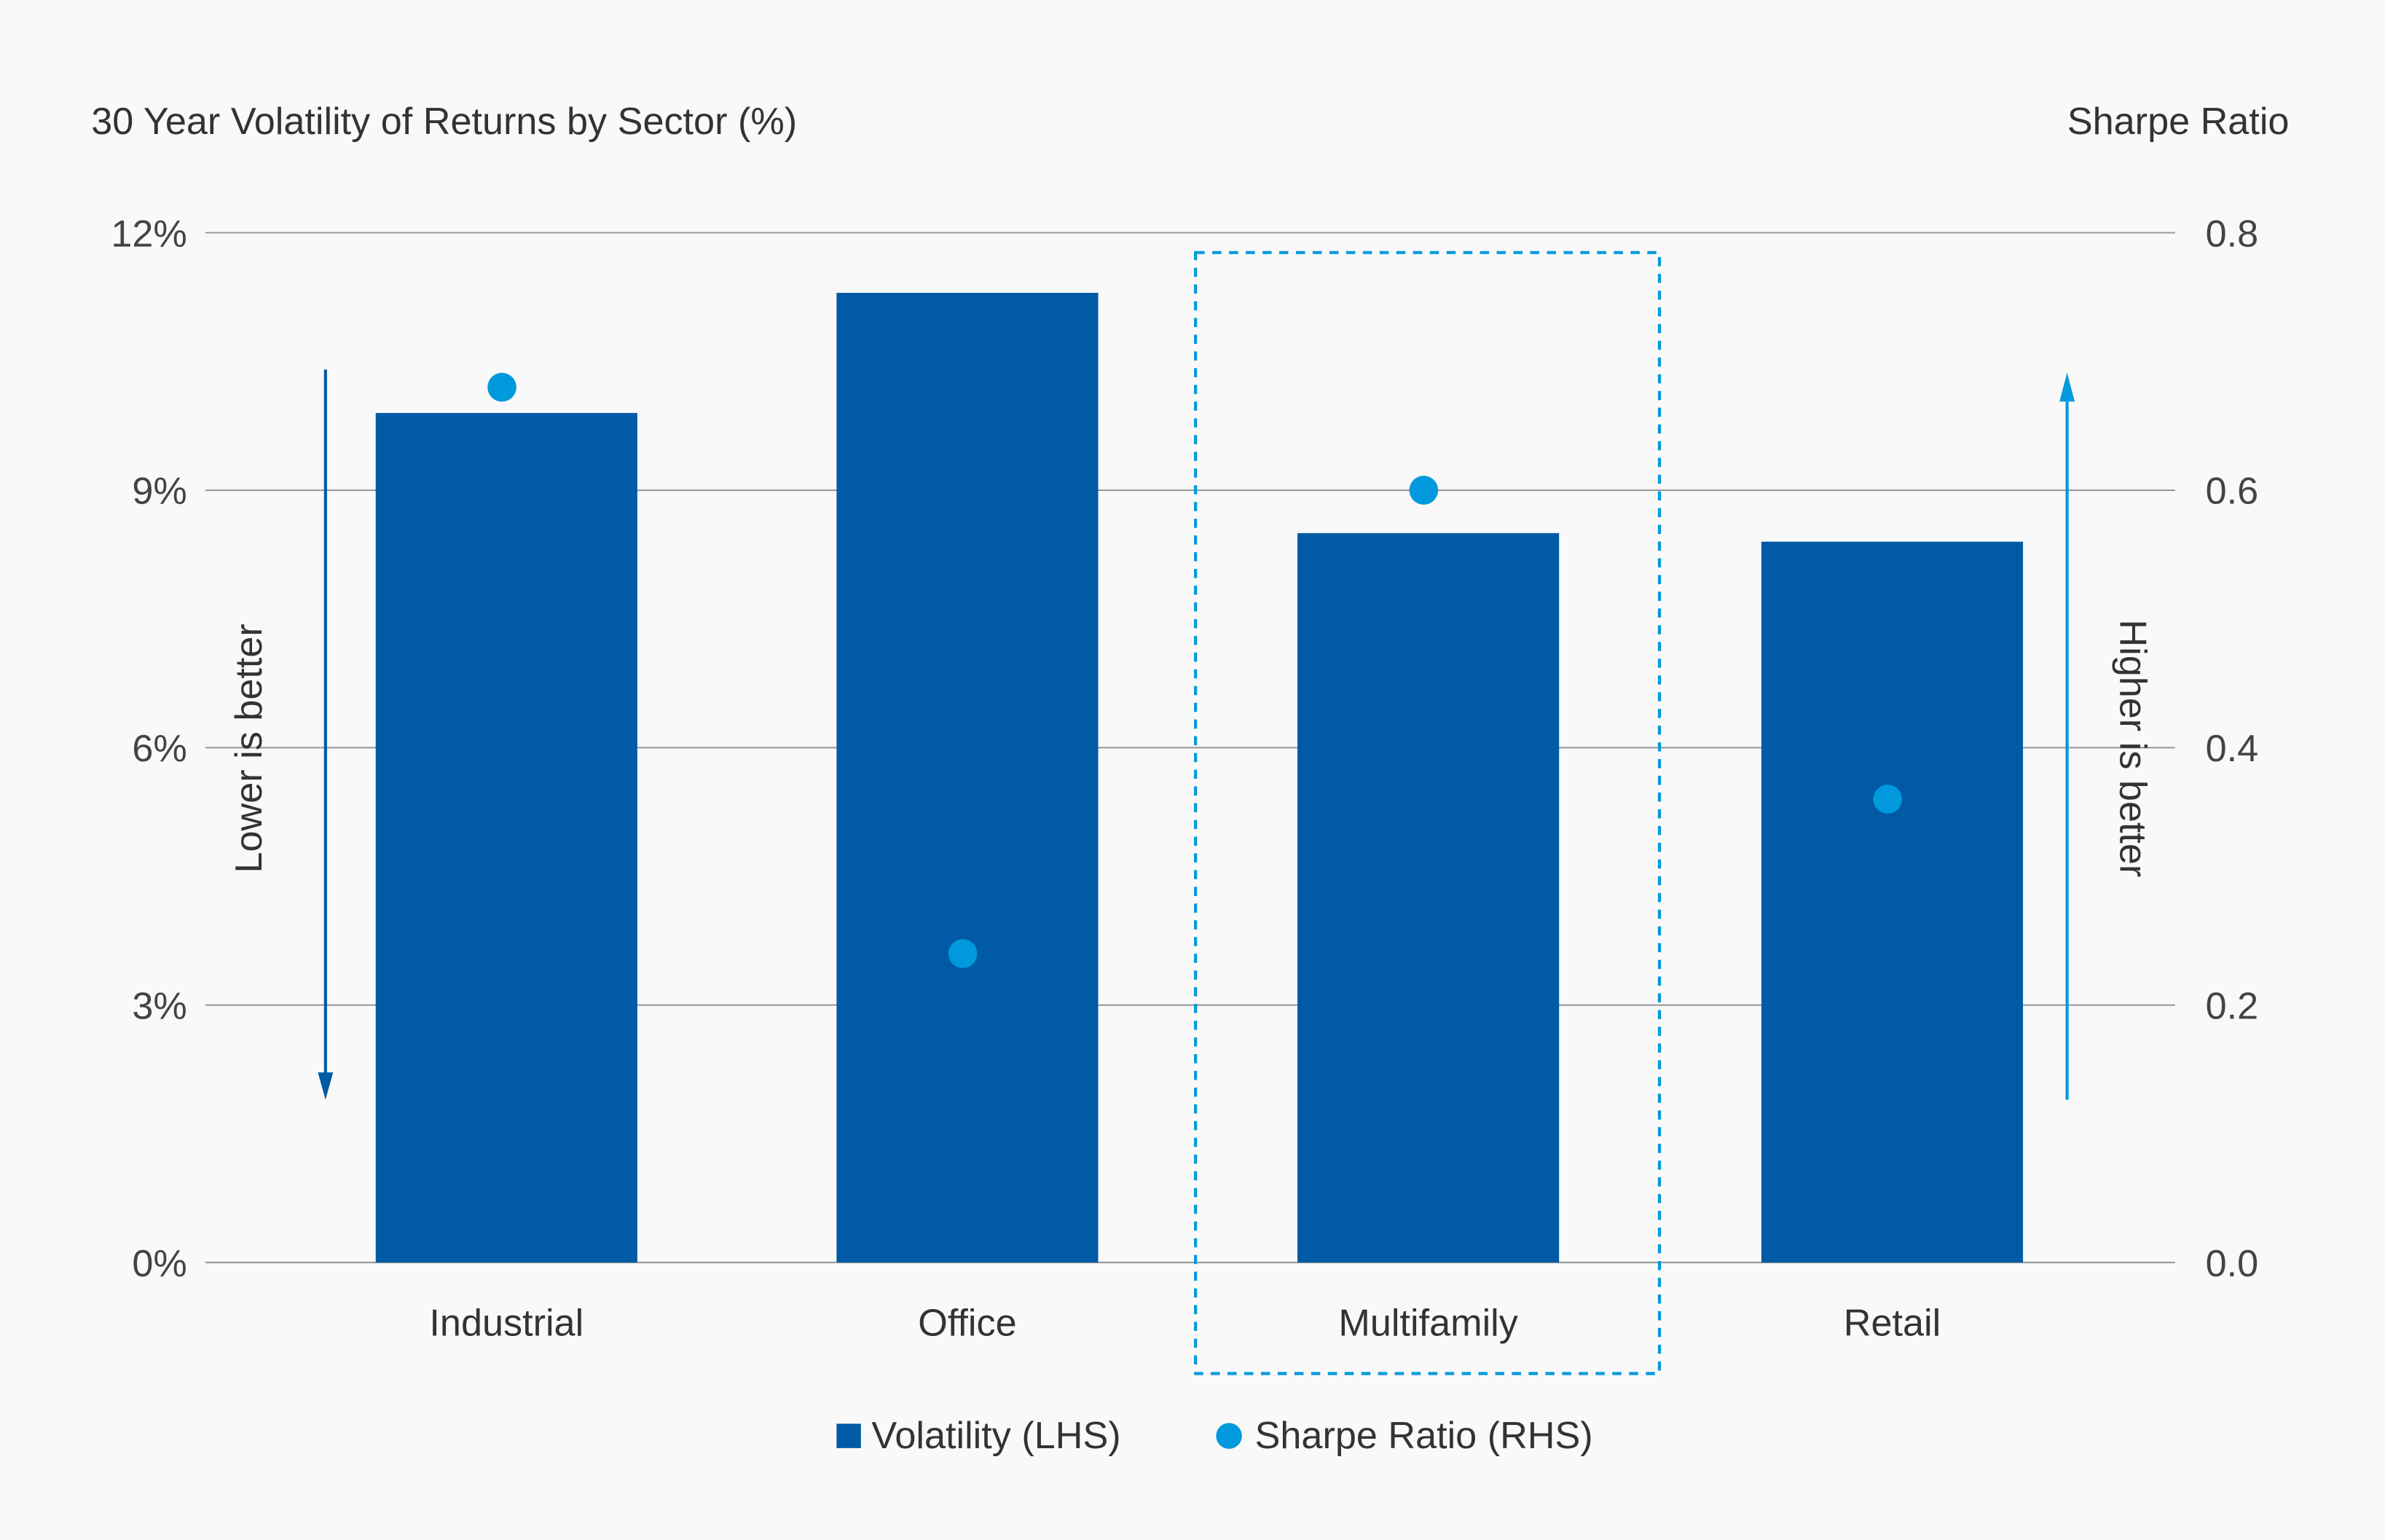 This screenshot has height=1540, width=2385. Describe the element at coordinates (1214, 1436) in the screenshot. I see `legend: Volatility (LHS) Sharpe Ratio (RHS)` at that location.